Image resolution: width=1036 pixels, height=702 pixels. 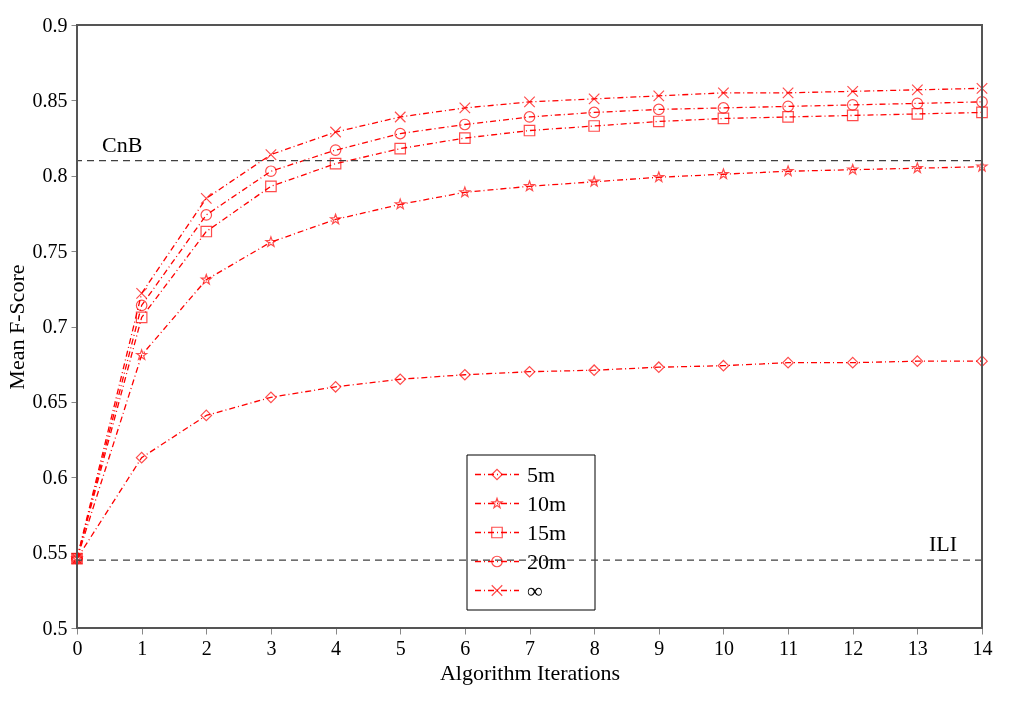 What do you see at coordinates (594, 647) in the screenshot?
I see `x-tick-label: 8` at bounding box center [594, 647].